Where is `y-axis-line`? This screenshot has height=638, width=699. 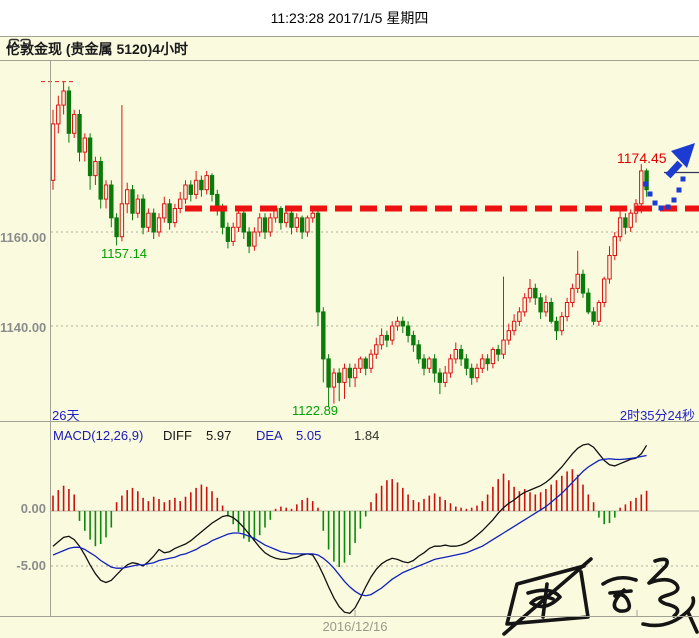 y-axis-line is located at coordinates (50, 338).